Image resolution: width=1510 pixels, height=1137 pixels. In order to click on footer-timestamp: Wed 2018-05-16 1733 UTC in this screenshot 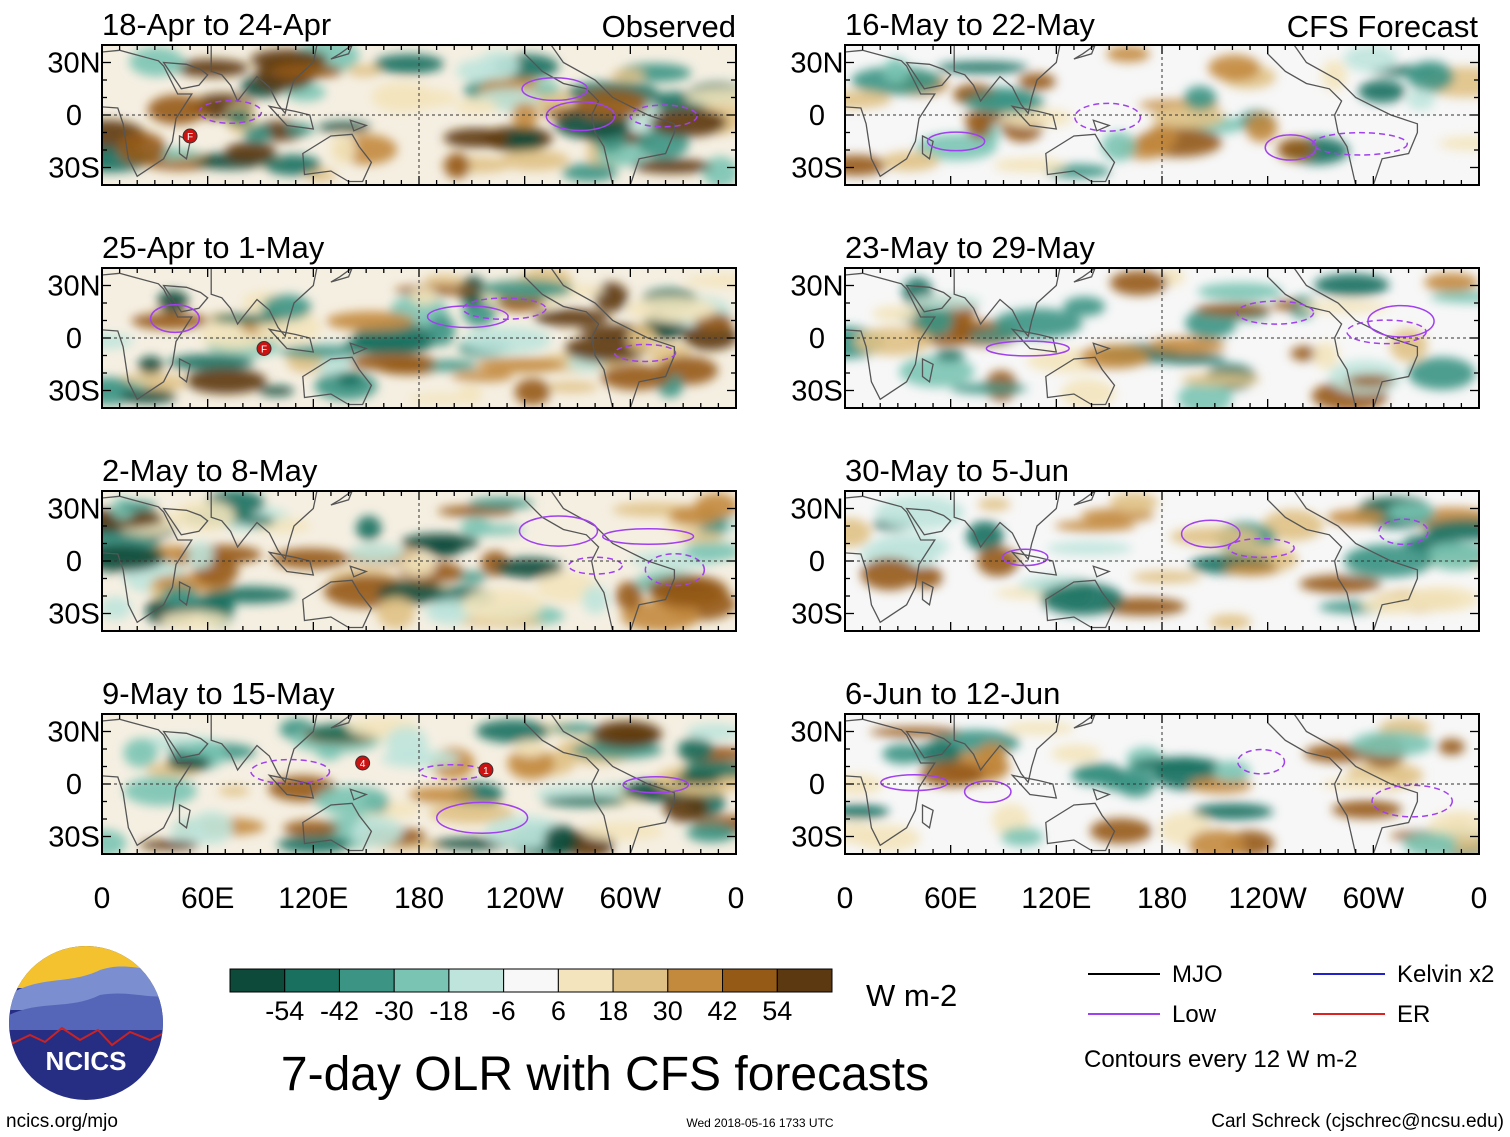, I will do `click(760, 1123)`.